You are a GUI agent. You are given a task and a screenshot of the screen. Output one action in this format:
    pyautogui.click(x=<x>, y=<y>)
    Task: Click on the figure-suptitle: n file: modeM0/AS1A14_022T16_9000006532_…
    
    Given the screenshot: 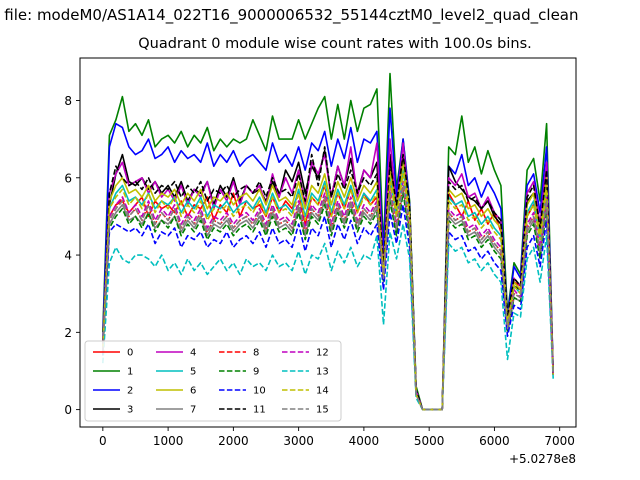 What is the action you would take?
    pyautogui.click(x=289, y=15)
    